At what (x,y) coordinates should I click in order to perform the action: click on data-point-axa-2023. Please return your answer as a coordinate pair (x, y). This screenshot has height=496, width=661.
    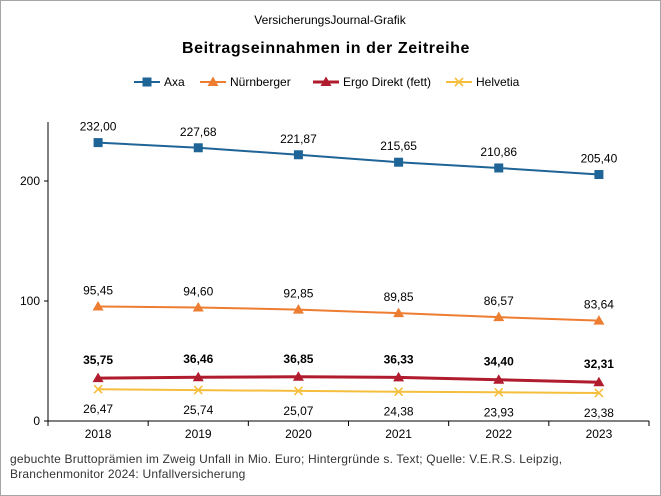
    Looking at the image, I should click on (599, 175).